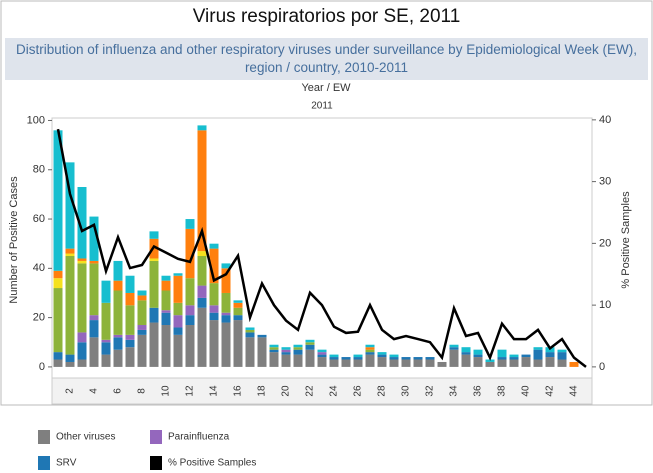 The image size is (653, 473). Describe the element at coordinates (322, 391) in the screenshot. I see `x-axis-band` at that location.